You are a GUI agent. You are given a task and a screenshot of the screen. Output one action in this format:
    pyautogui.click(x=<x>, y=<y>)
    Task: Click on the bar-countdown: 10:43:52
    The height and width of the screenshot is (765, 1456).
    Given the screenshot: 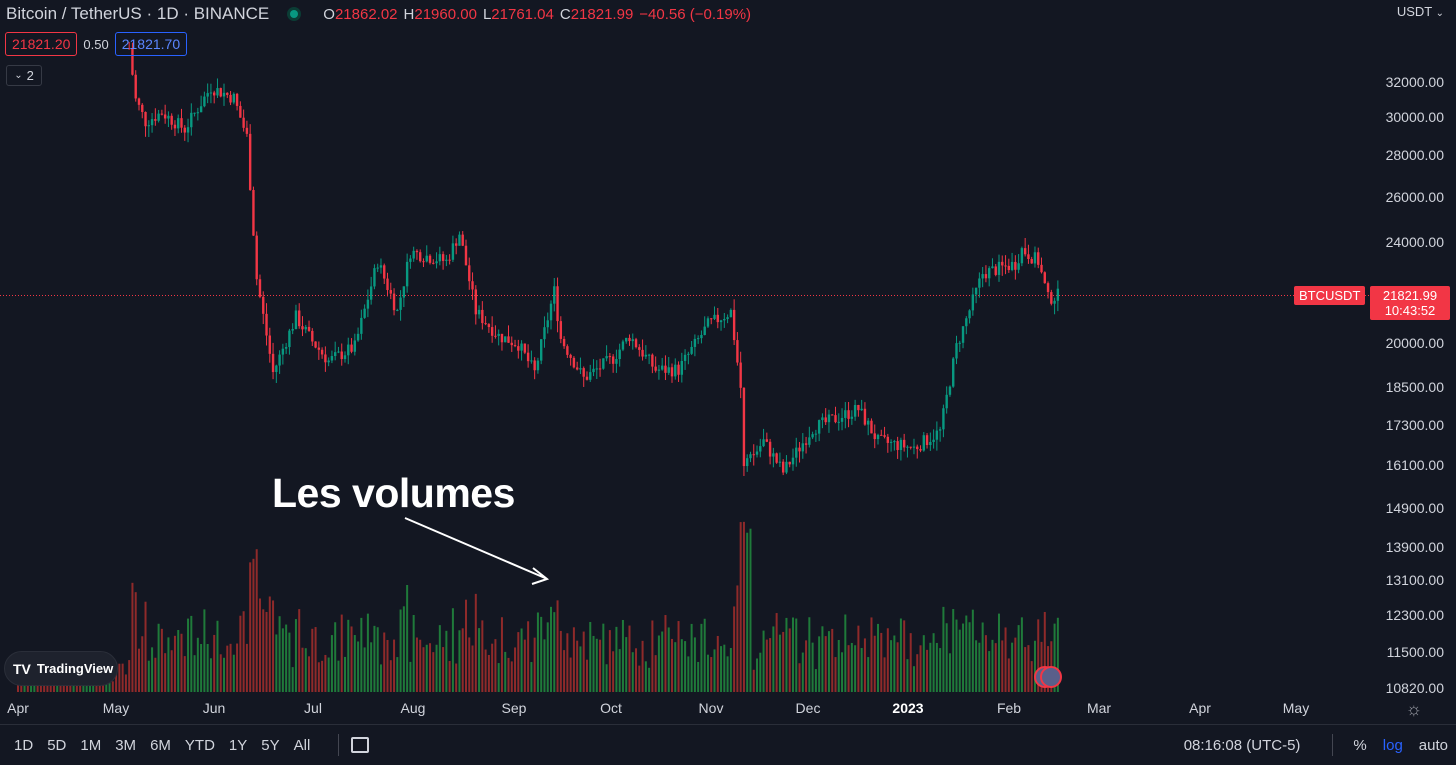 What is the action you would take?
    pyautogui.click(x=1410, y=310)
    